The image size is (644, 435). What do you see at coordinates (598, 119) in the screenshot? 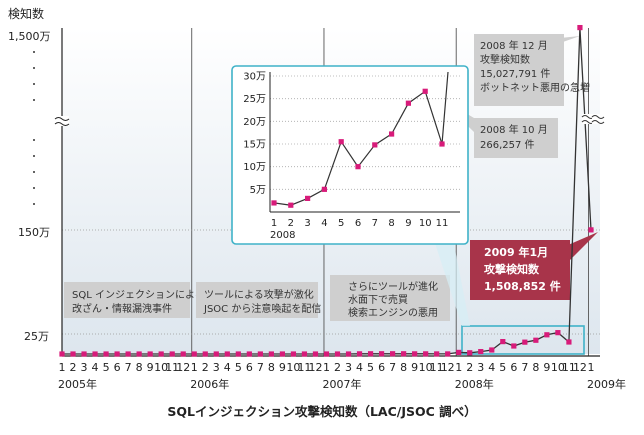
I see `series-break-mark` at bounding box center [598, 119].